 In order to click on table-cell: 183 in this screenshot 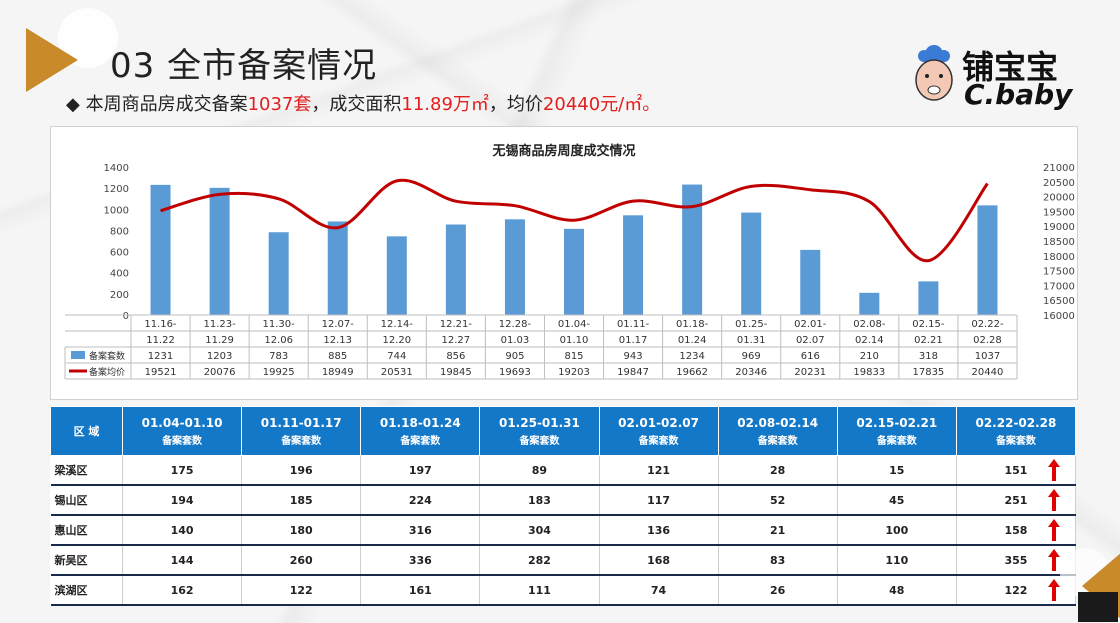, I will do `click(539, 500)`.